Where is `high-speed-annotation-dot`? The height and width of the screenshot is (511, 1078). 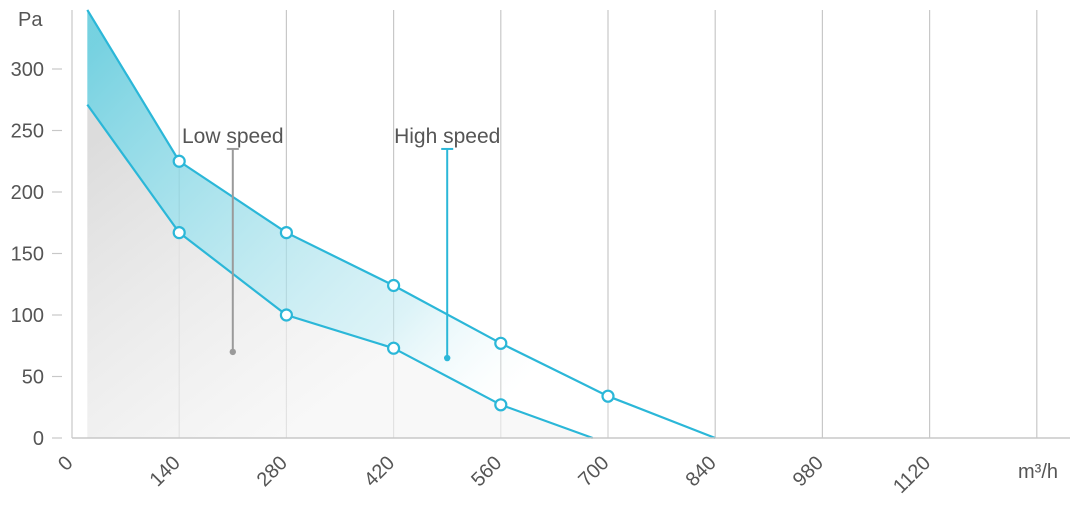 high-speed-annotation-dot is located at coordinates (447, 358).